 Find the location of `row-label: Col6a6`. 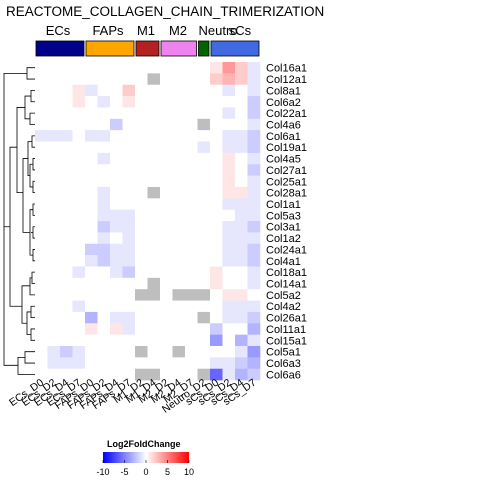

row-label: Col6a6 is located at coordinates (283, 375).